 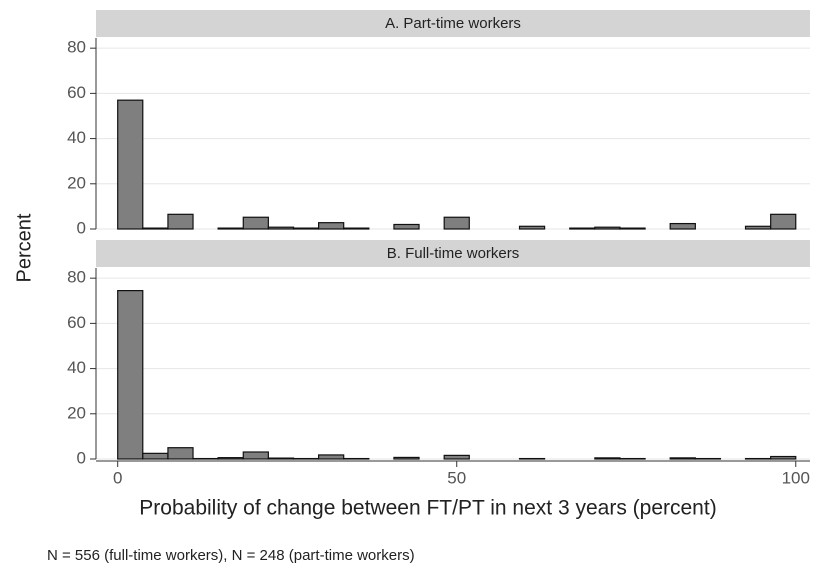 What do you see at coordinates (796, 477) in the screenshot?
I see `x-tick-label: 100` at bounding box center [796, 477].